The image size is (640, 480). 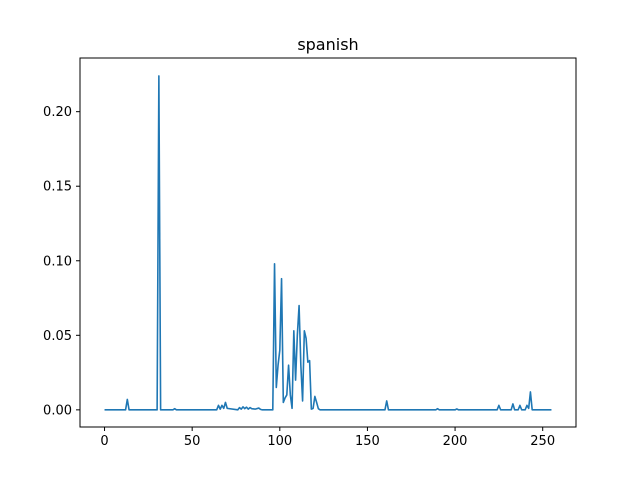 I want to click on chart-title: spanish, so click(x=327, y=44).